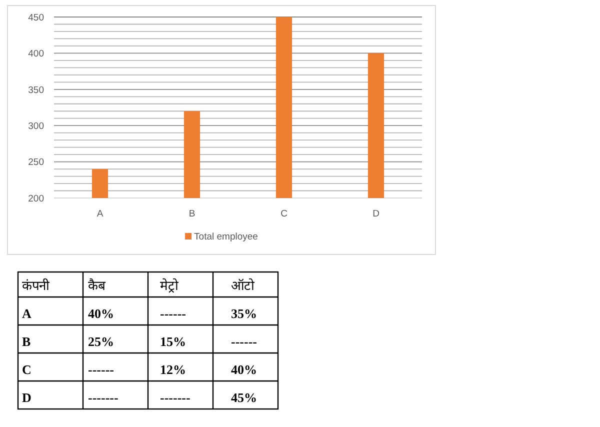  I want to click on text: कंपनी, so click(36, 285).